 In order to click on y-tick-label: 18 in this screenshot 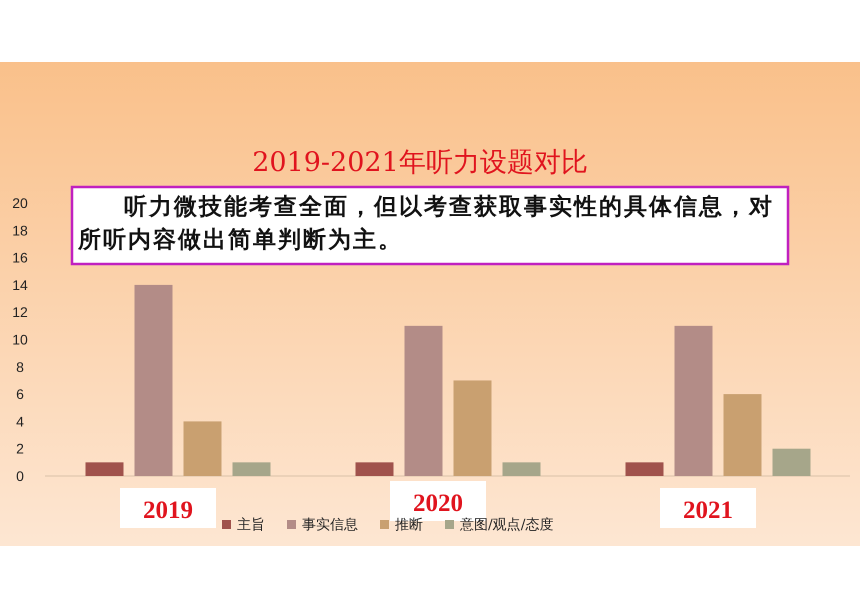, I will do `click(20, 230)`.